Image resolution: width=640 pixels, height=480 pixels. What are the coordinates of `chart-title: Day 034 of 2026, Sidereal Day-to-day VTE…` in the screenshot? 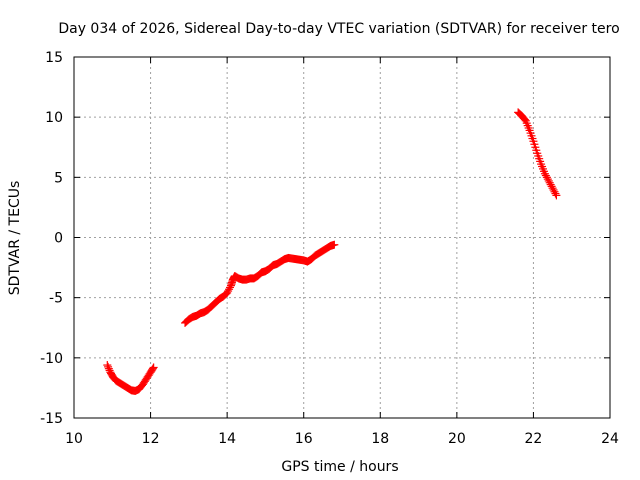 It's located at (338, 29).